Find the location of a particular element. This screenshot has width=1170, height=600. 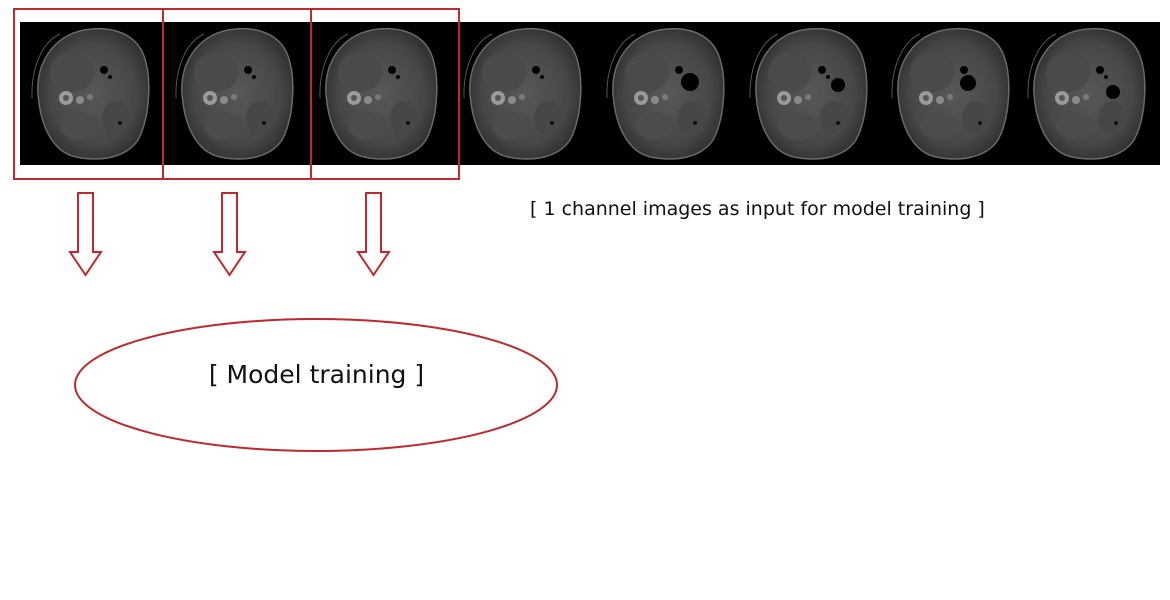

model-training-label: [ Model training ] is located at coordinates (316, 374).